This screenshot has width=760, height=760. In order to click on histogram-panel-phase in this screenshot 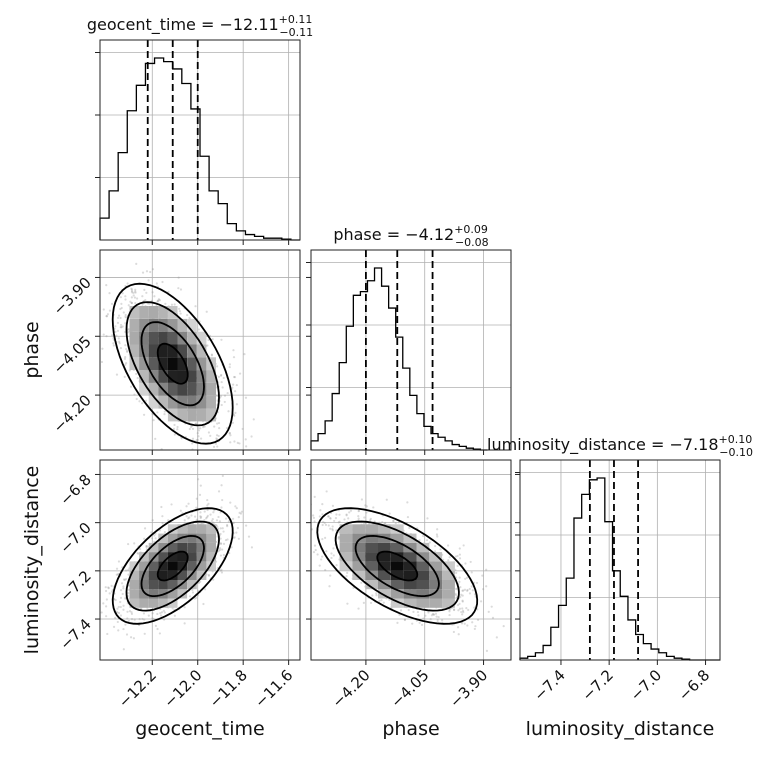, I will do `click(409, 350)`.